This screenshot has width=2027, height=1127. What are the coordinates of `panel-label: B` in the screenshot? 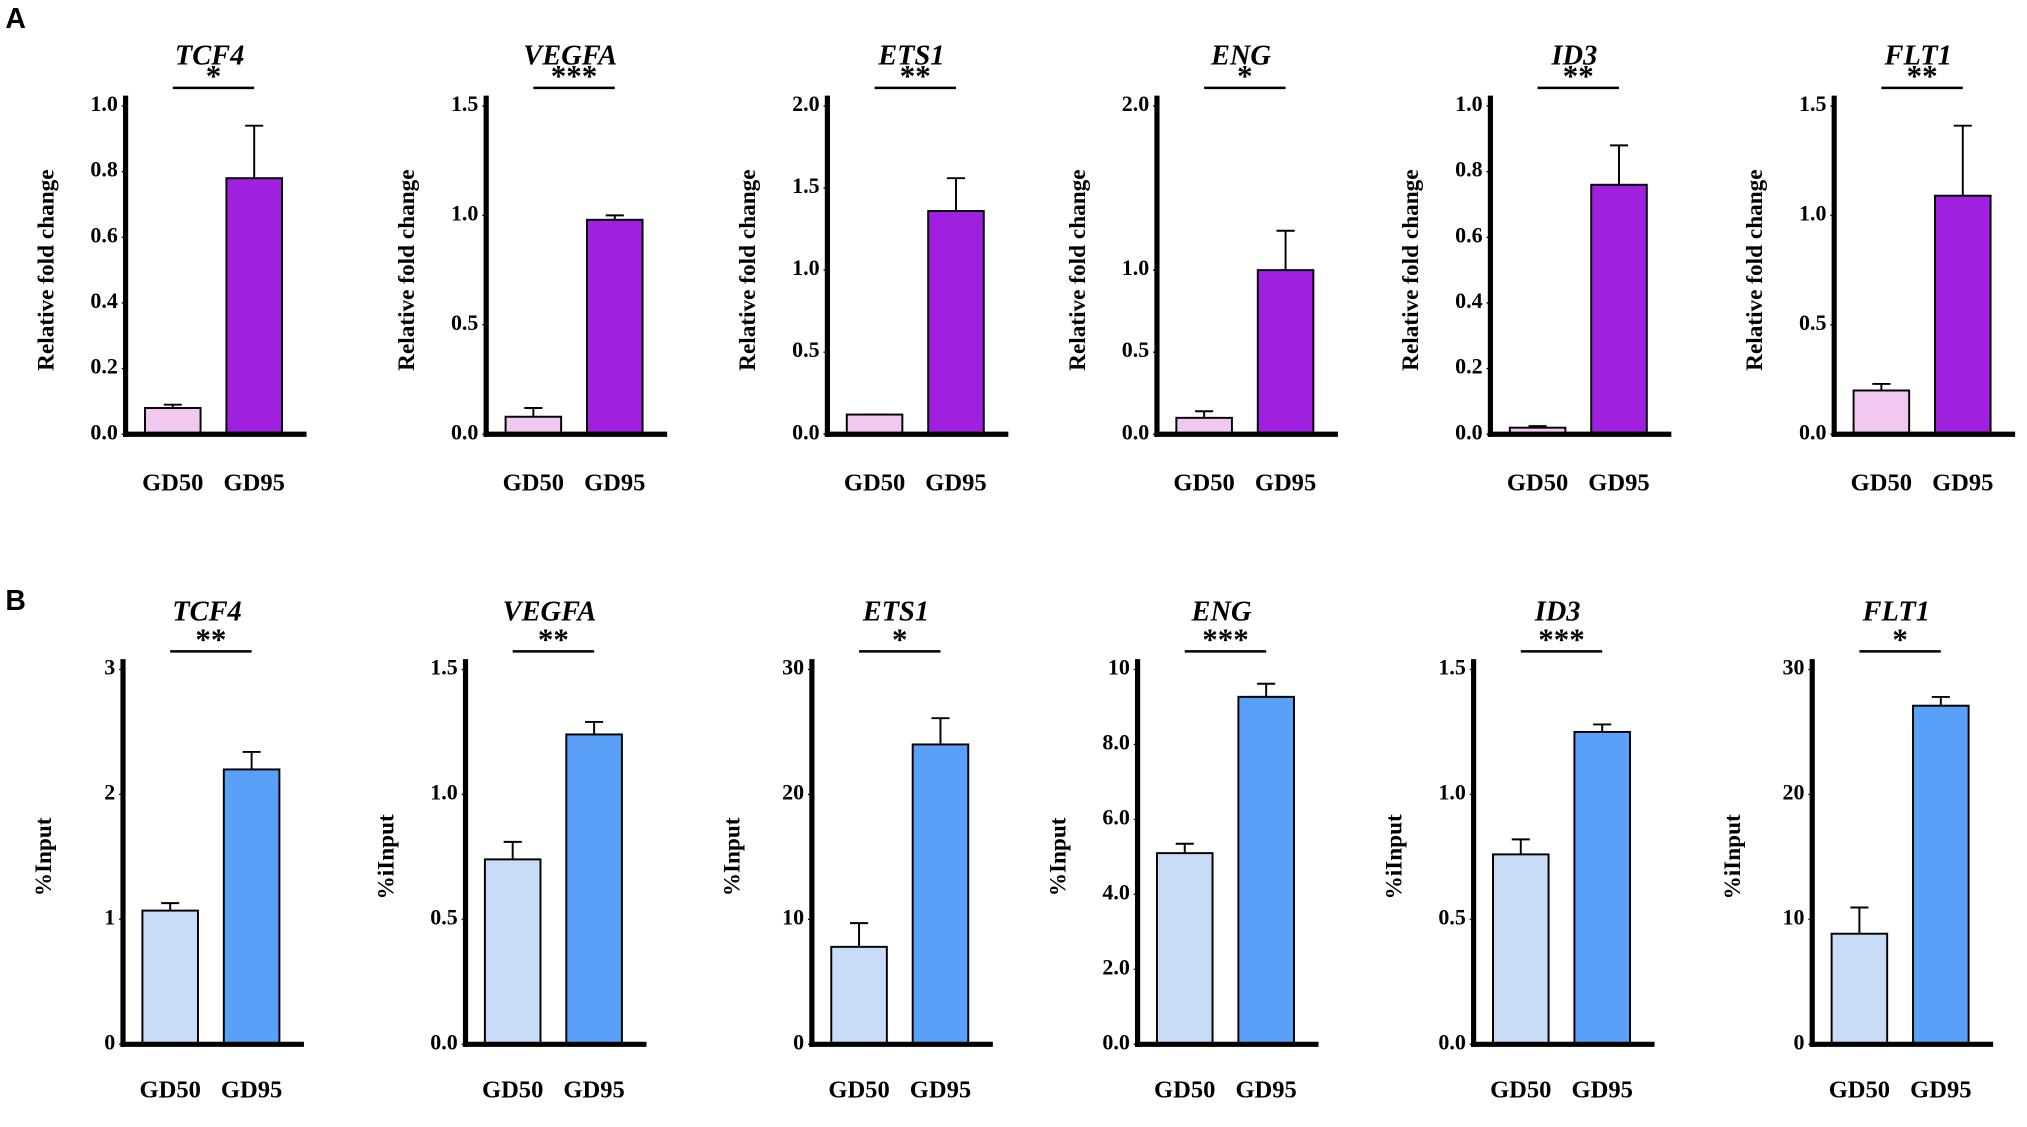 It's located at (15, 601).